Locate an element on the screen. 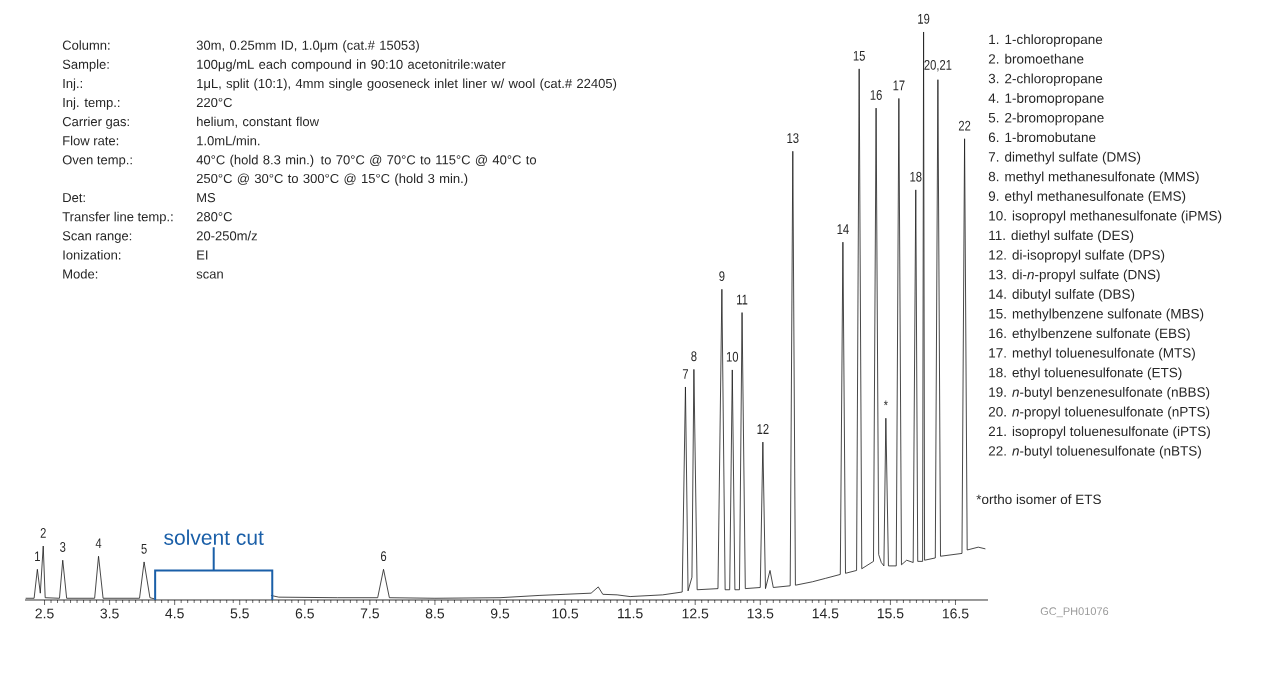  text: 10. isopropyl methanesulfonate (iPMS) is located at coordinates (1105, 217).